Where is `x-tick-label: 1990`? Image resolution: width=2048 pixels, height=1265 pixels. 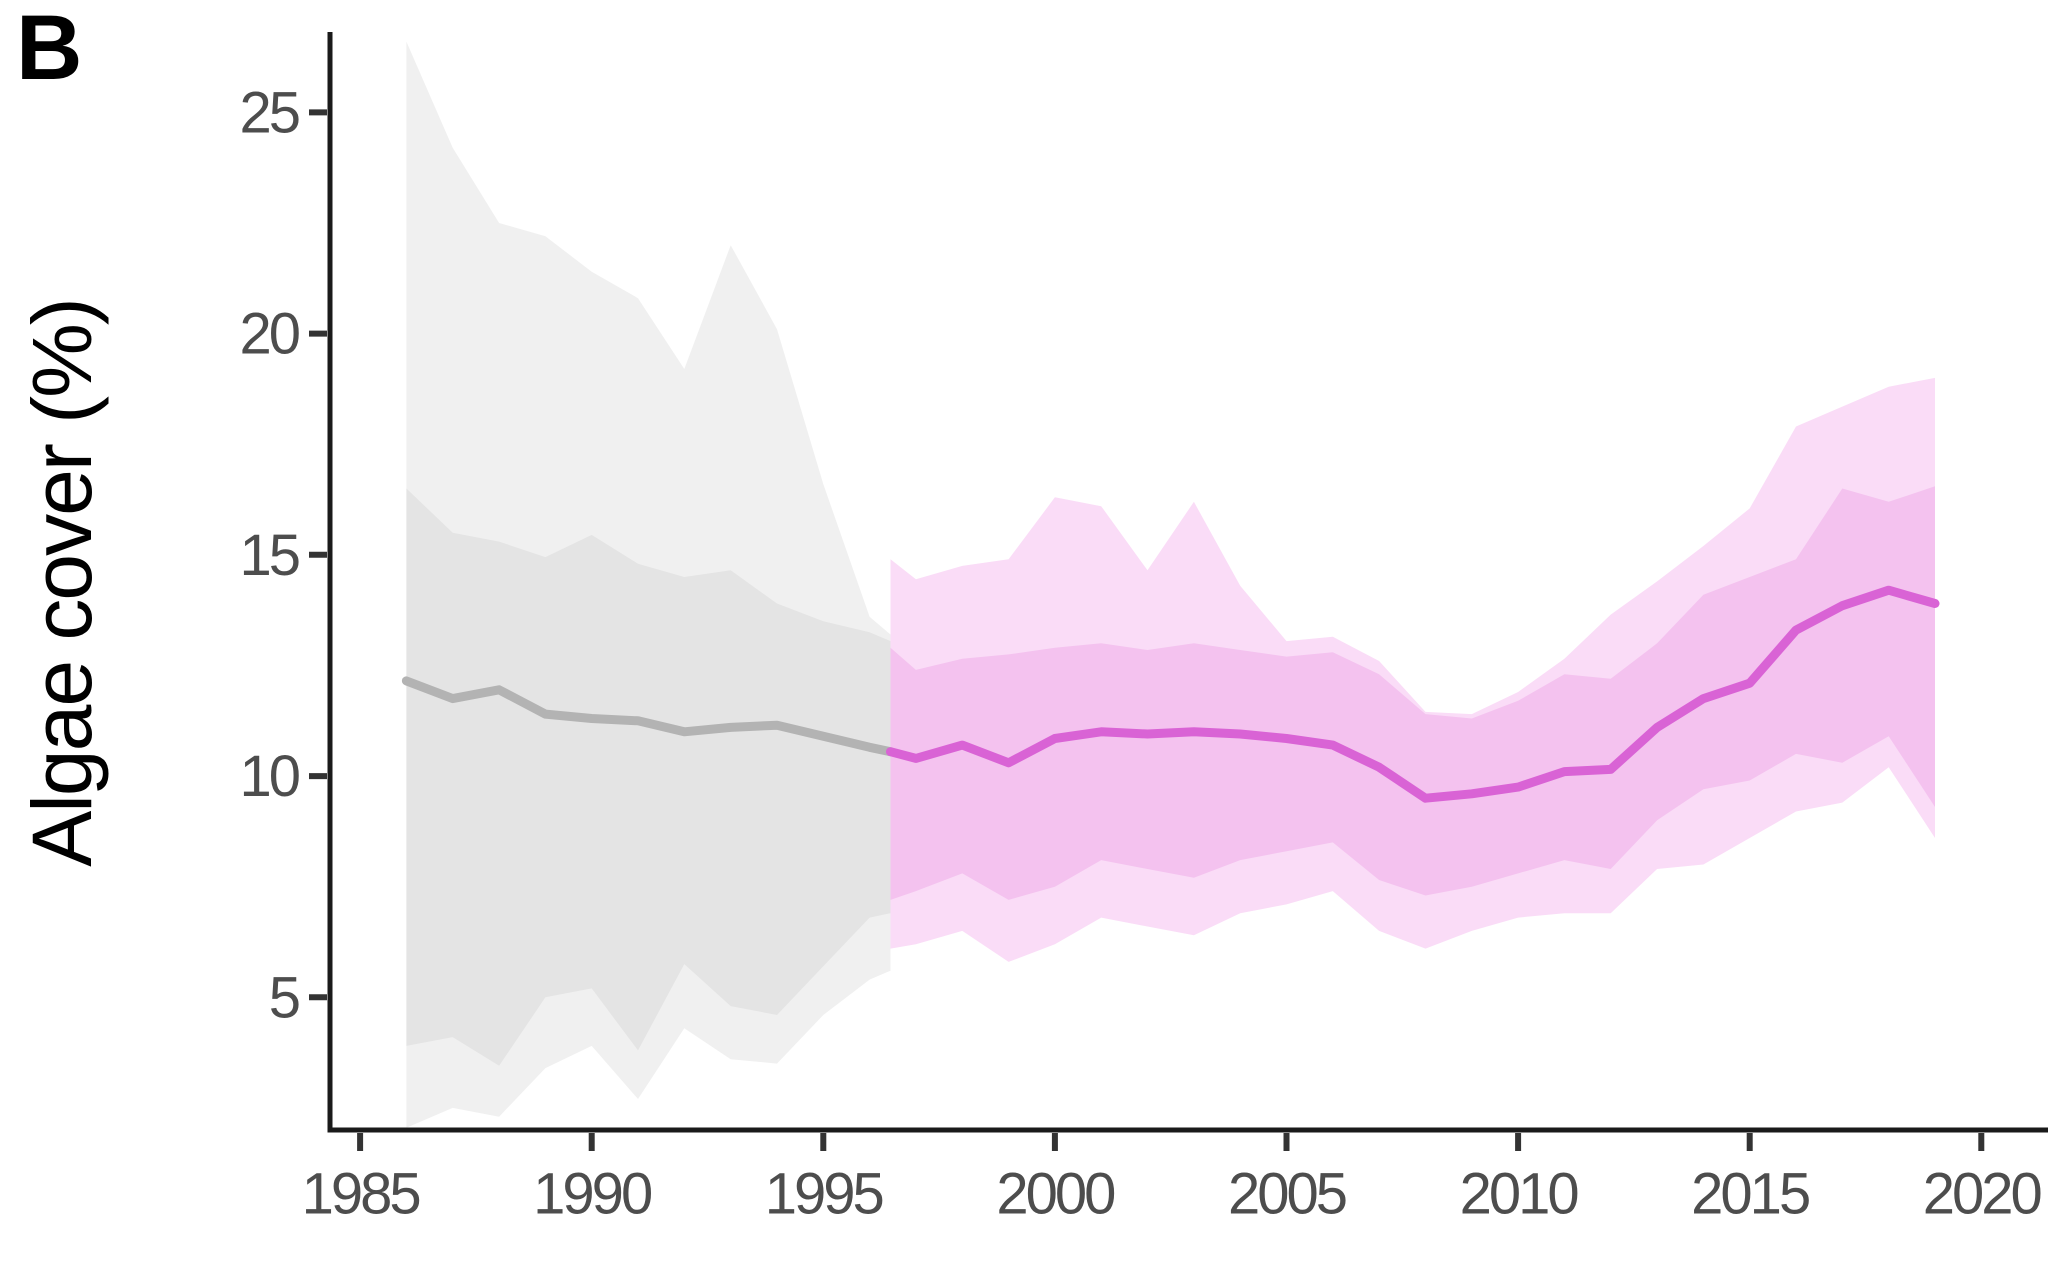
x-tick-label: 1990 is located at coordinates (592, 1194).